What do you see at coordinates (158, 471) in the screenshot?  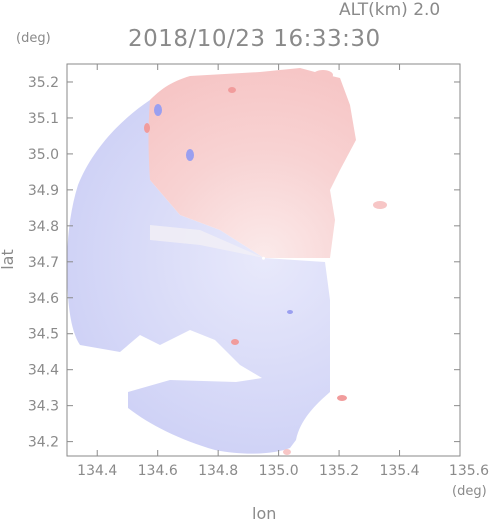 I see `x-tick-label: 134.6` at bounding box center [158, 471].